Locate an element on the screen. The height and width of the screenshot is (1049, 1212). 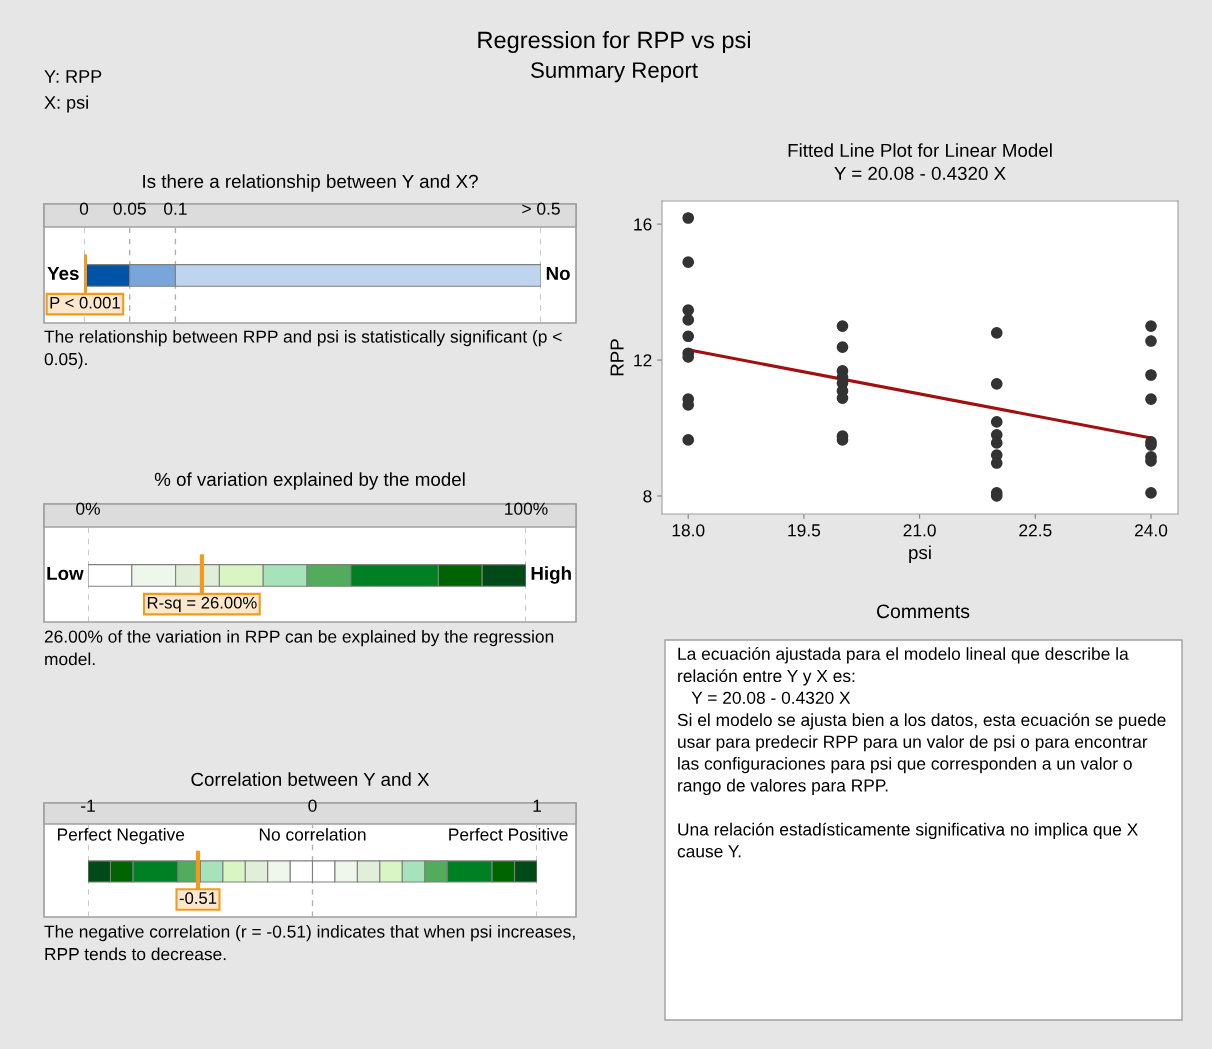
y-tick-label: 12 is located at coordinates (643, 360).